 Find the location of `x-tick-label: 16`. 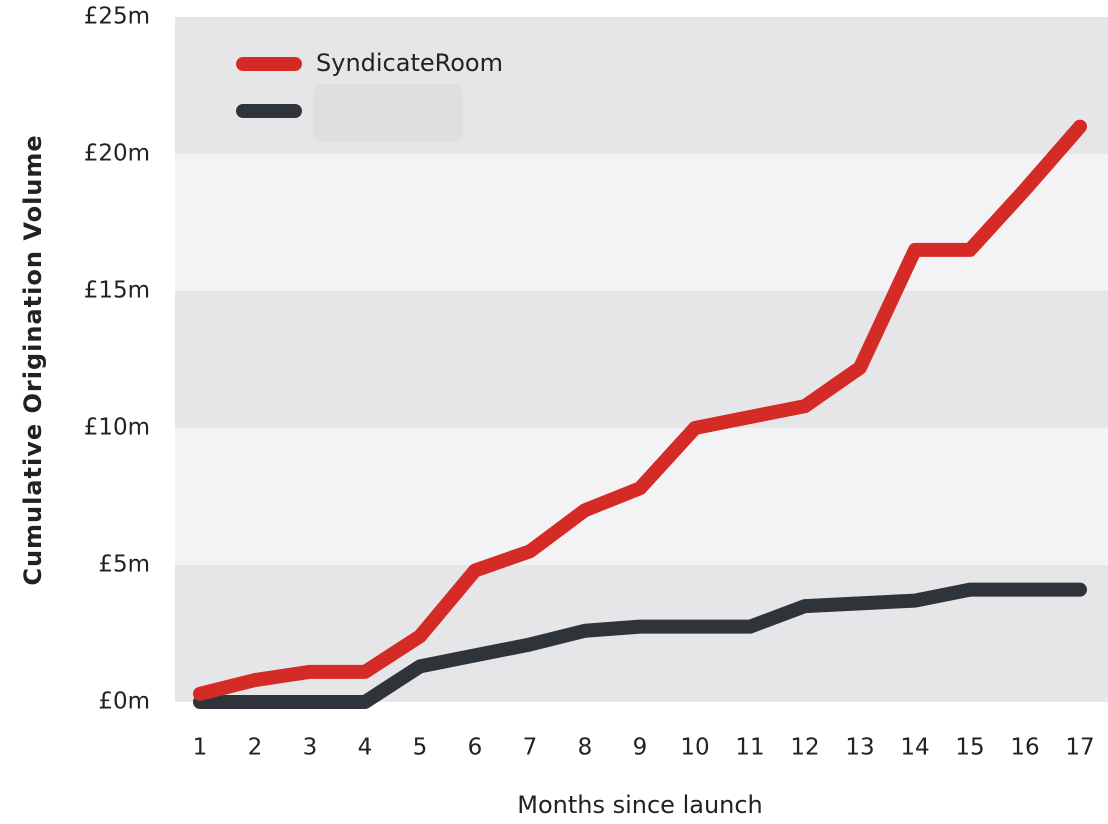

x-tick-label: 16 is located at coordinates (1024, 748).